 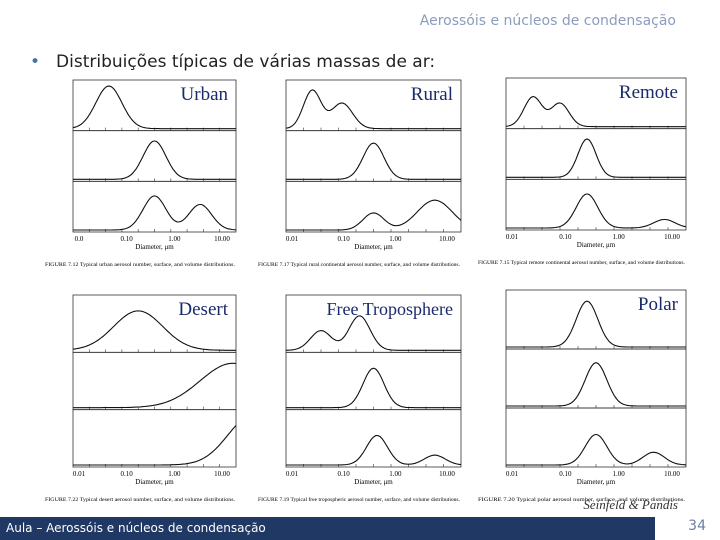 I want to click on x-tick-label: 0.0, so click(x=79, y=239).